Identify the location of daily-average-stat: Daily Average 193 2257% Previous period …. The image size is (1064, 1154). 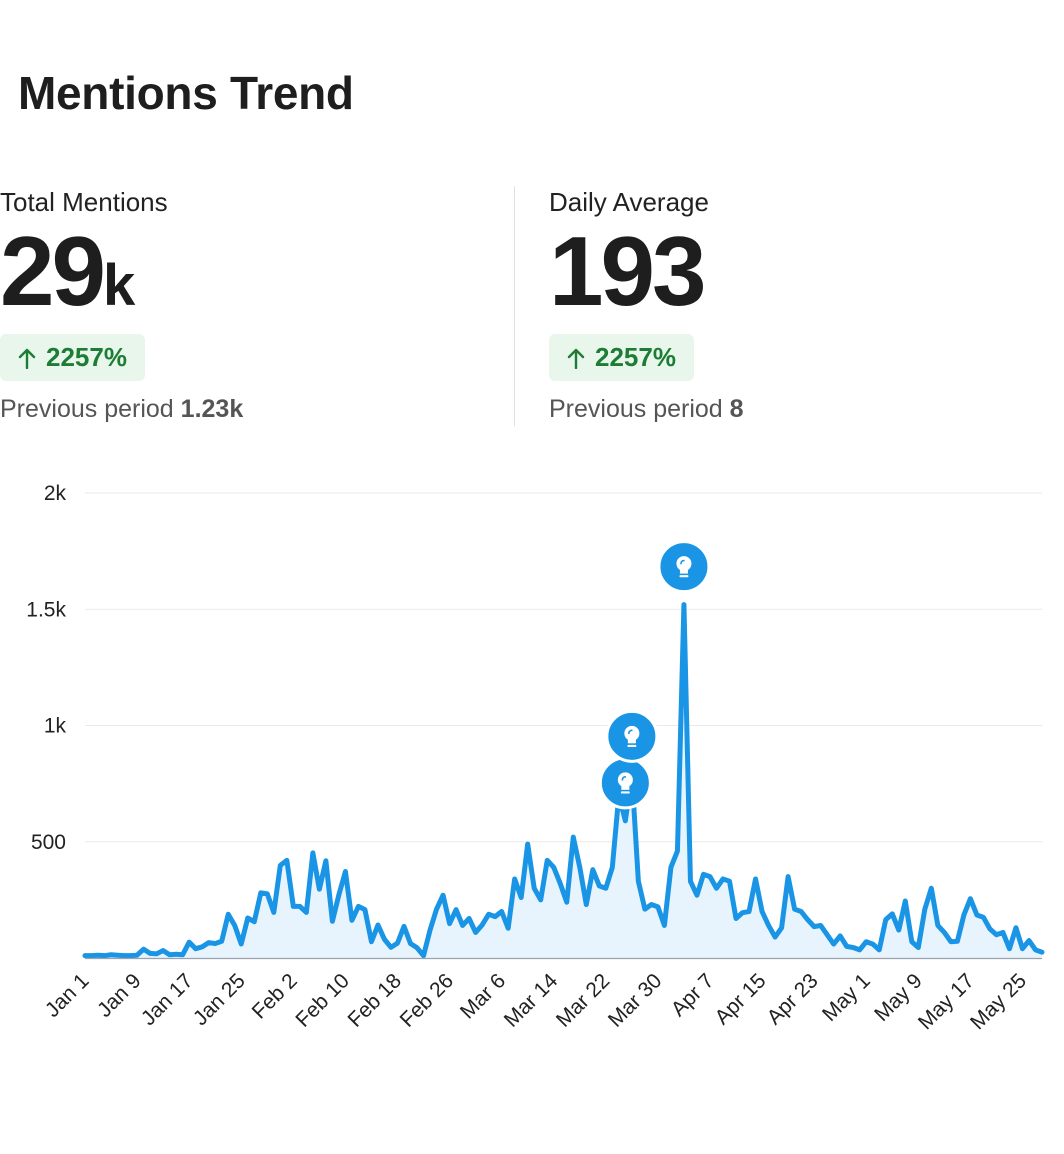
(646, 305).